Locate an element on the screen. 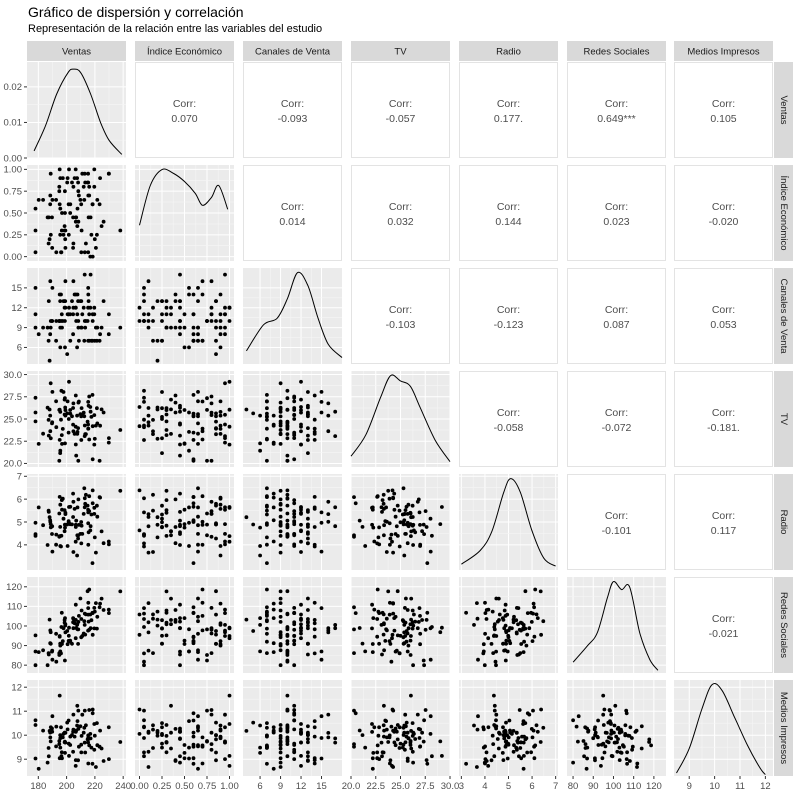  y-tick-label: 30.0 is located at coordinates (13, 375).